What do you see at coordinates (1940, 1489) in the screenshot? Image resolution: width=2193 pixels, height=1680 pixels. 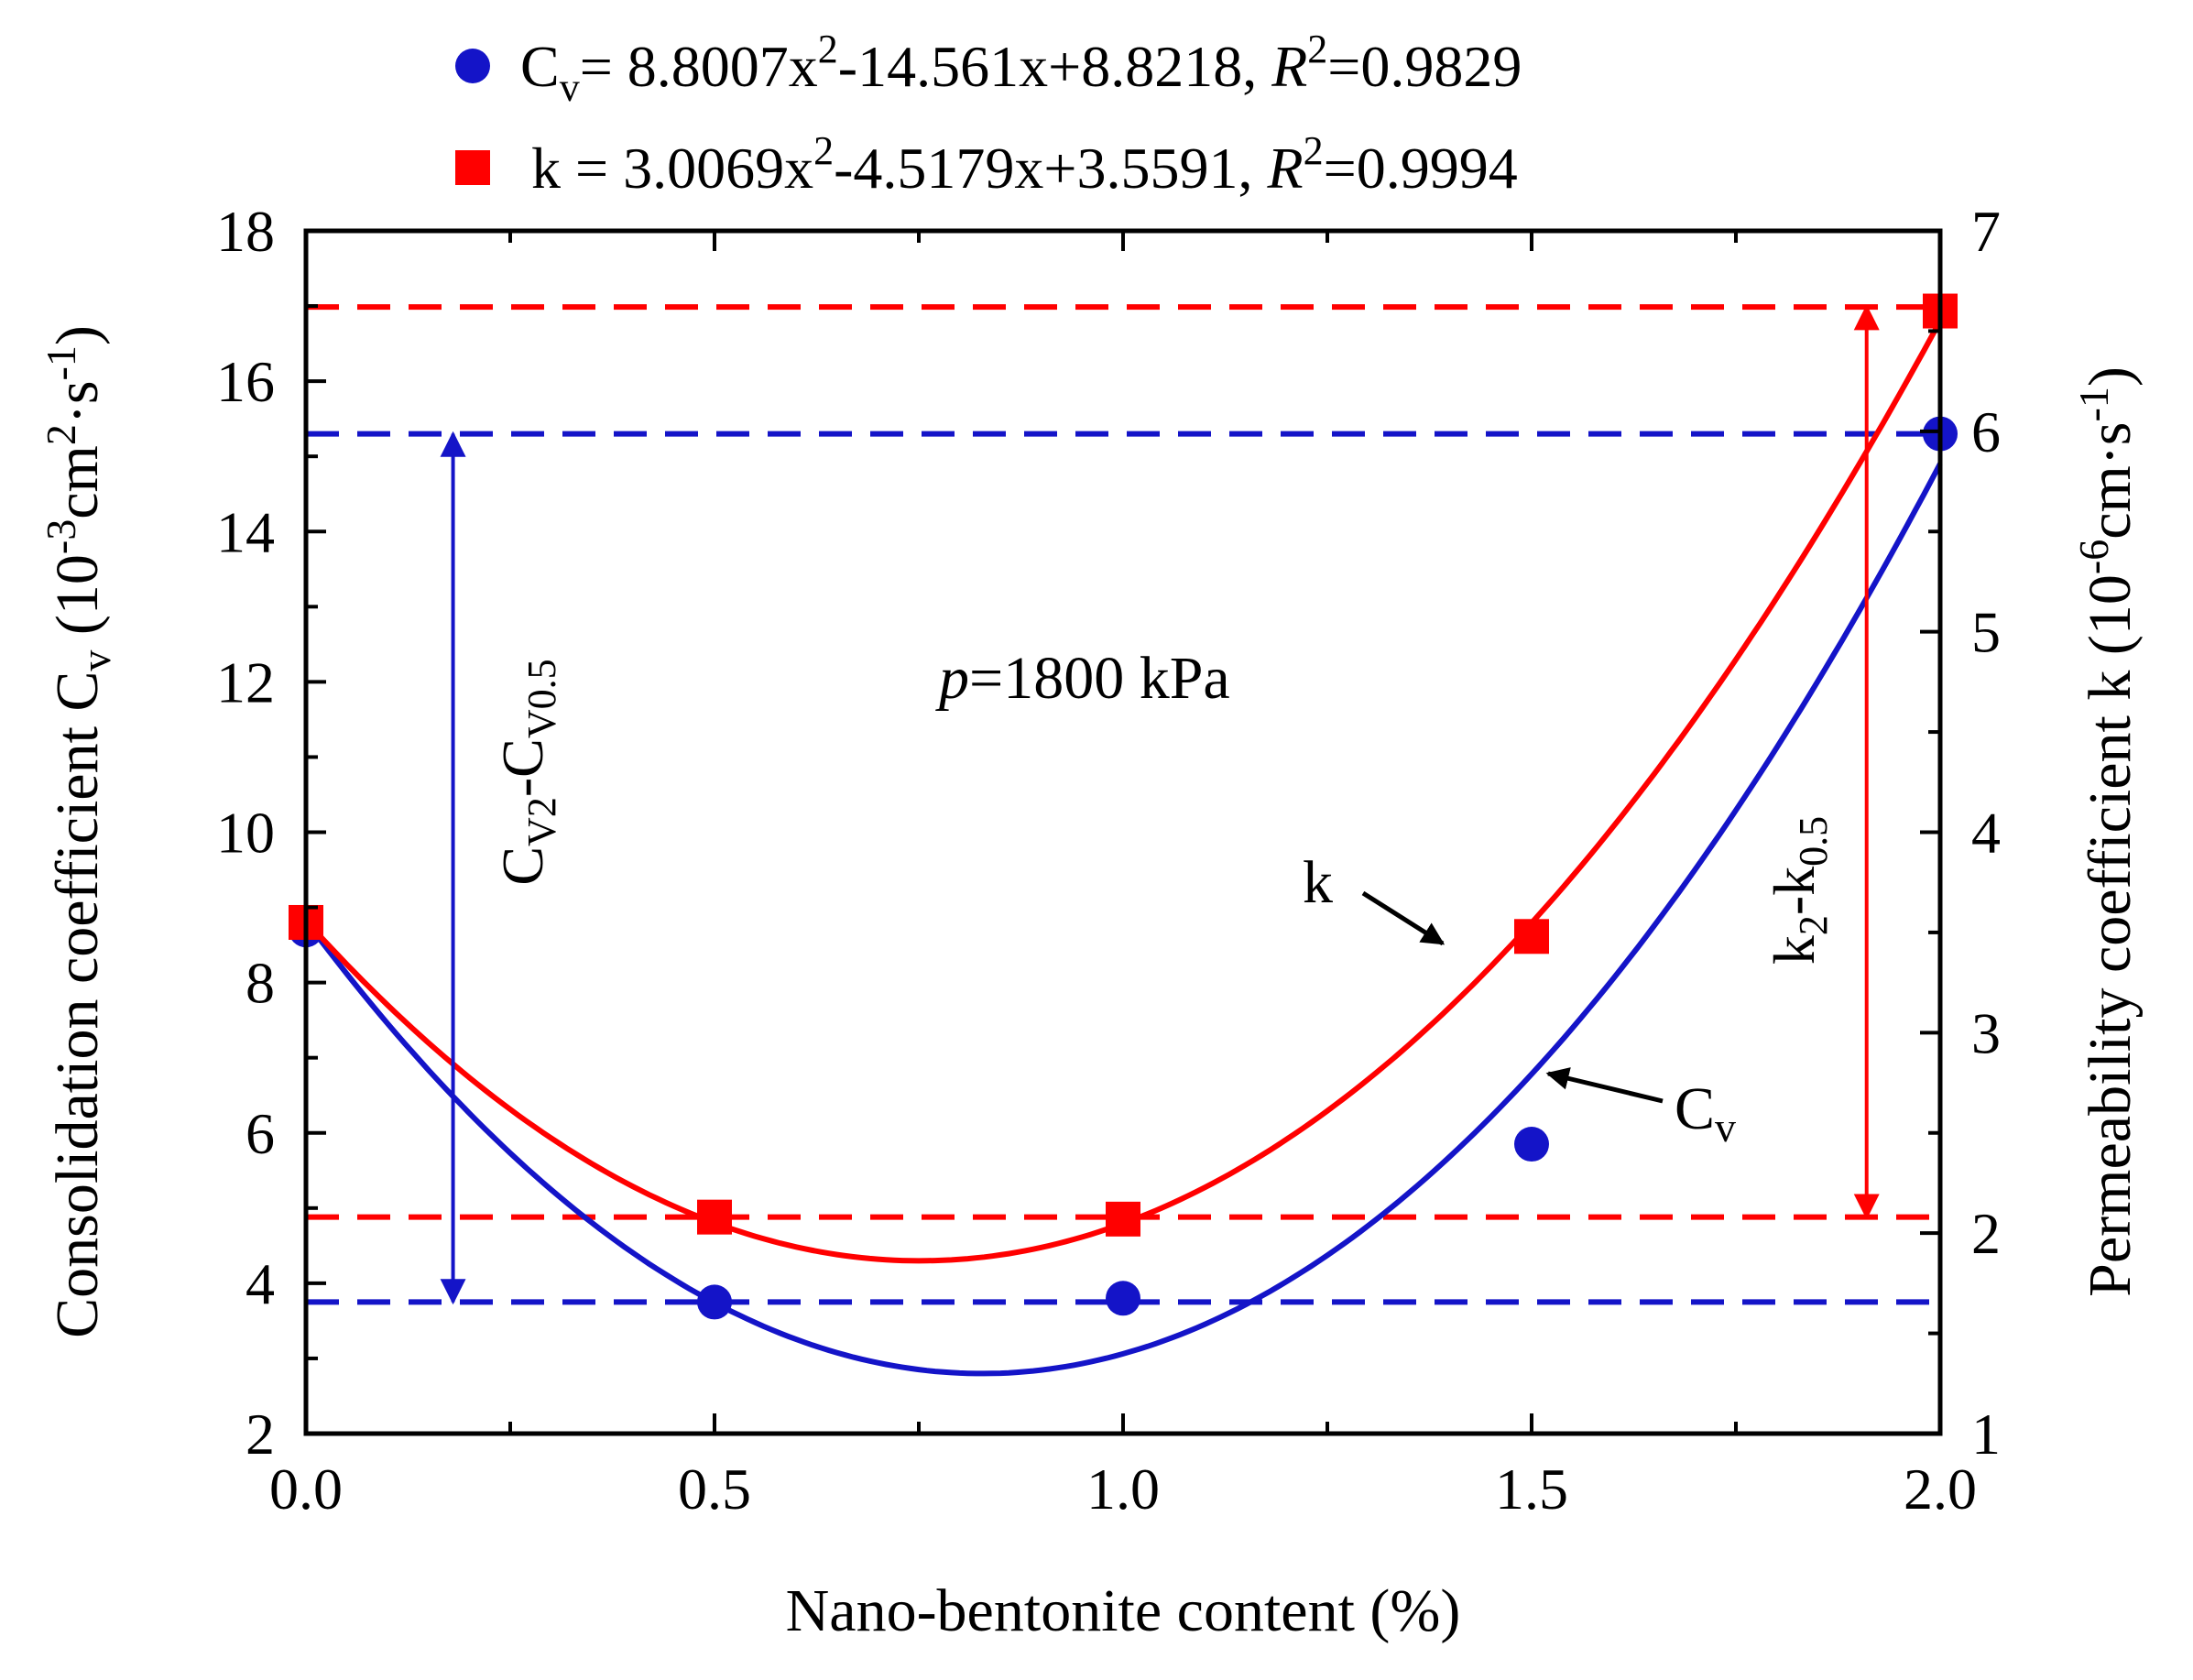 I see `x-tick-label: 2.0` at bounding box center [1940, 1489].